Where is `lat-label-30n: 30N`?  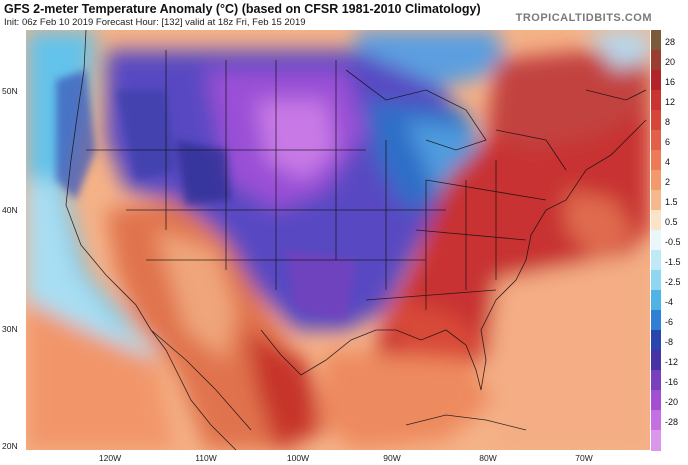 lat-label-30n: 30N is located at coordinates (10, 329).